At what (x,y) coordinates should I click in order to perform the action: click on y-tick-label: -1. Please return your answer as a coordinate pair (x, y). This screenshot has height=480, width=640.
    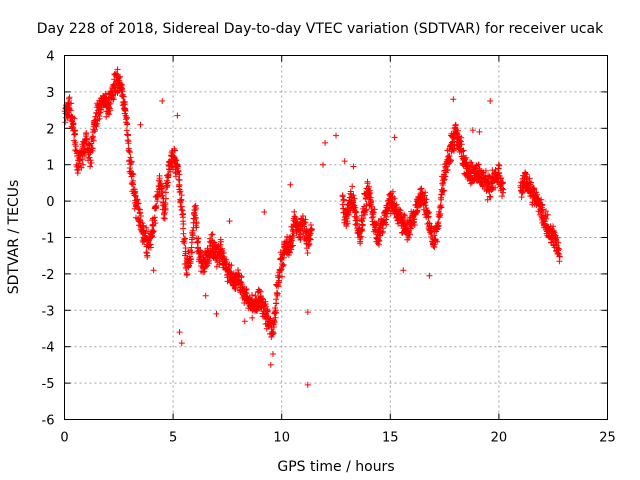
    Looking at the image, I should click on (48, 239).